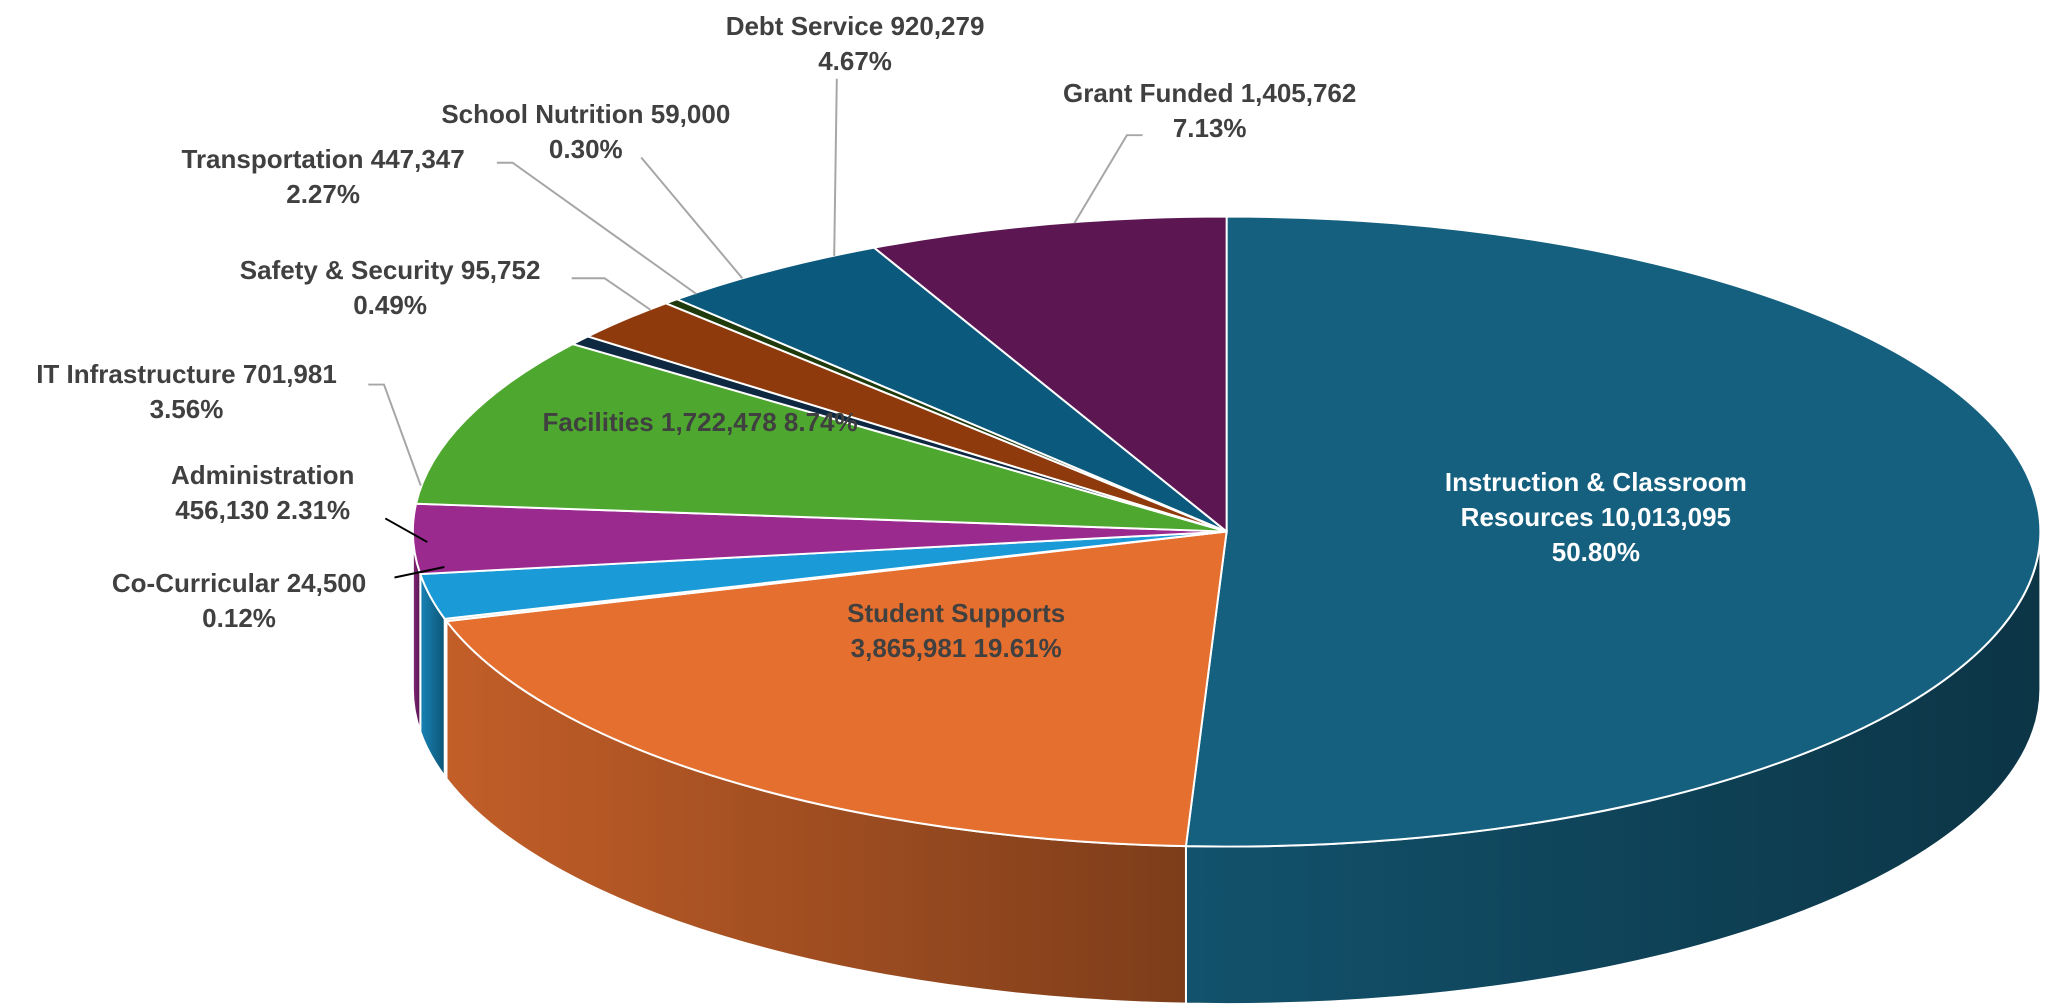  What do you see at coordinates (585, 149) in the screenshot?
I see `percent-label: 0.30%` at bounding box center [585, 149].